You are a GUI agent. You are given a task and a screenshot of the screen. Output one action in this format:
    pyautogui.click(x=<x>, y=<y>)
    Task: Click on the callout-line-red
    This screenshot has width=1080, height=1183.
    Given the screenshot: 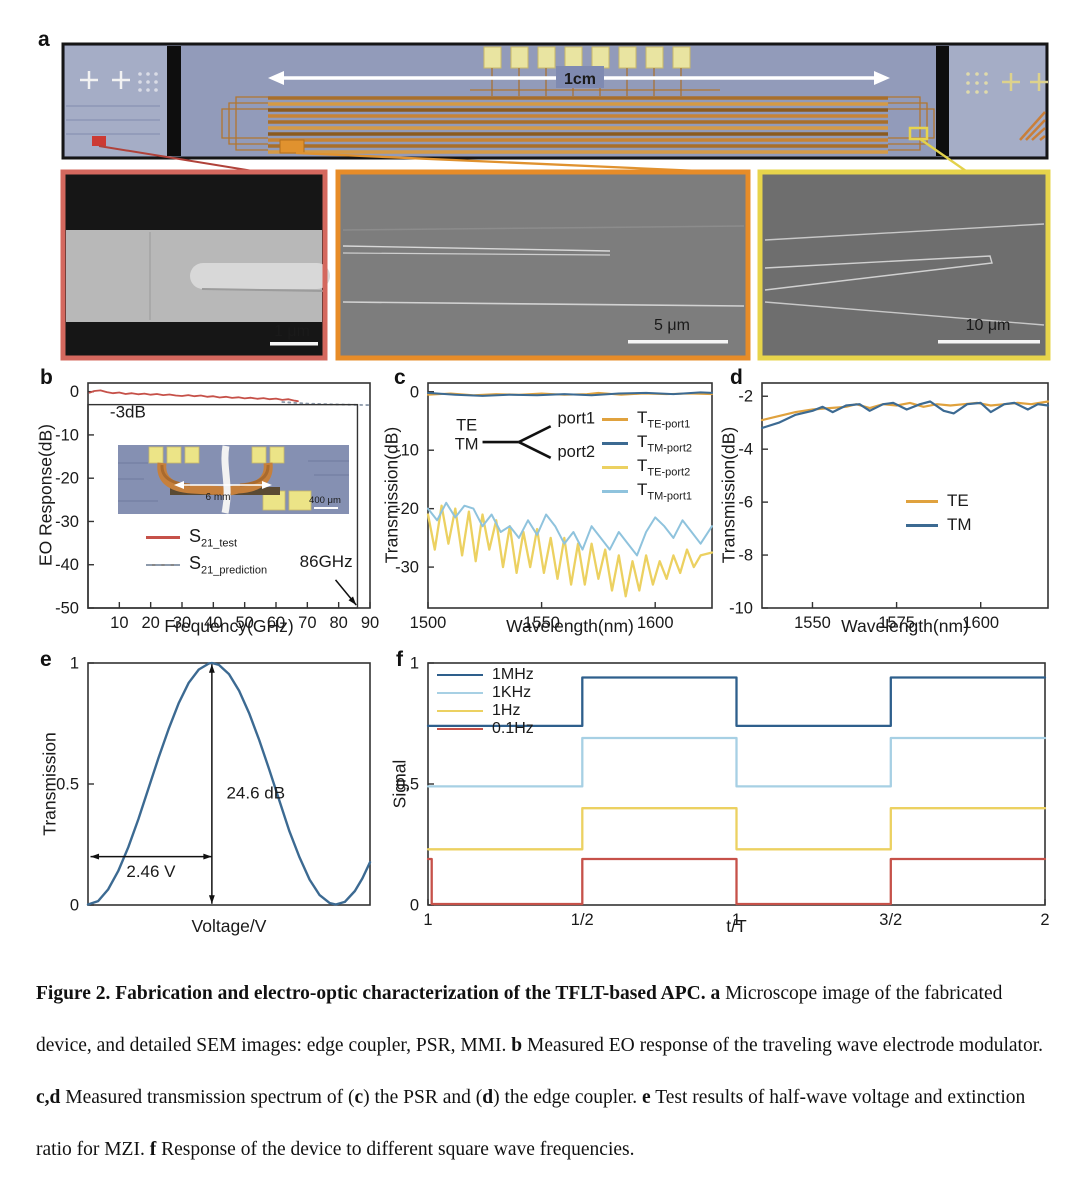 What is the action you would take?
    pyautogui.click(x=176, y=158)
    